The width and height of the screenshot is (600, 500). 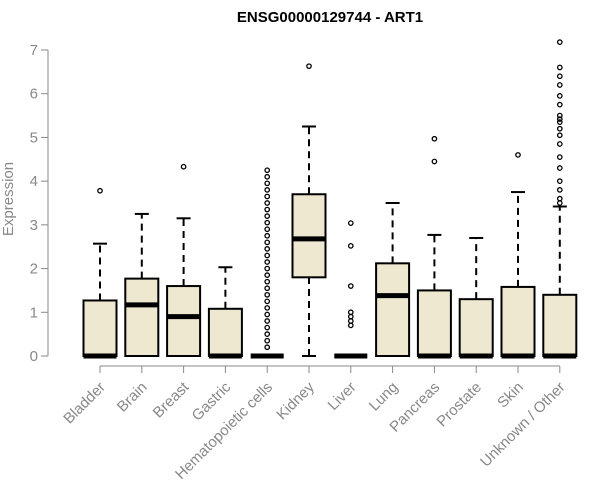 What do you see at coordinates (39, 203) in the screenshot?
I see `y-axis: 0 1 2 3 4 5 6 7` at bounding box center [39, 203].